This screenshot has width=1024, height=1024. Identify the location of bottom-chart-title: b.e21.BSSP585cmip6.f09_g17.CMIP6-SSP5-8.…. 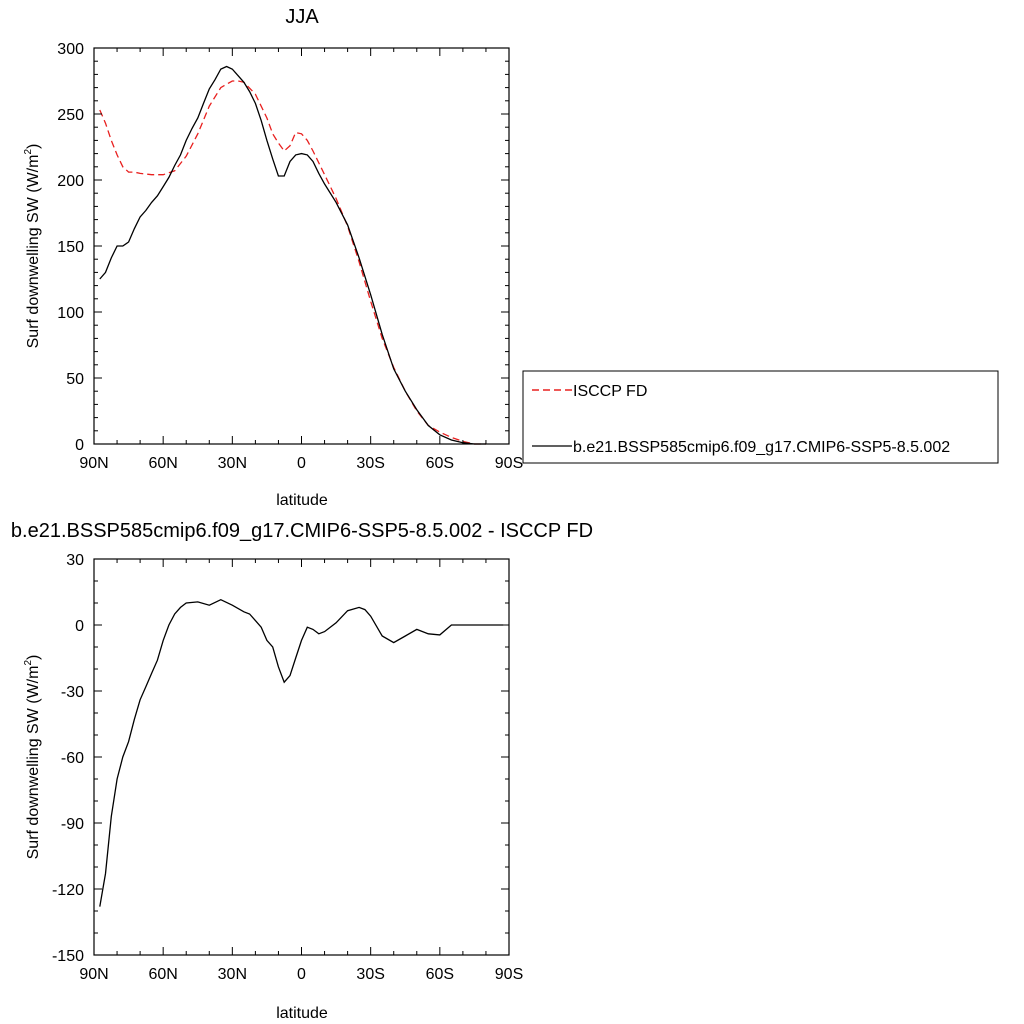
(302, 531).